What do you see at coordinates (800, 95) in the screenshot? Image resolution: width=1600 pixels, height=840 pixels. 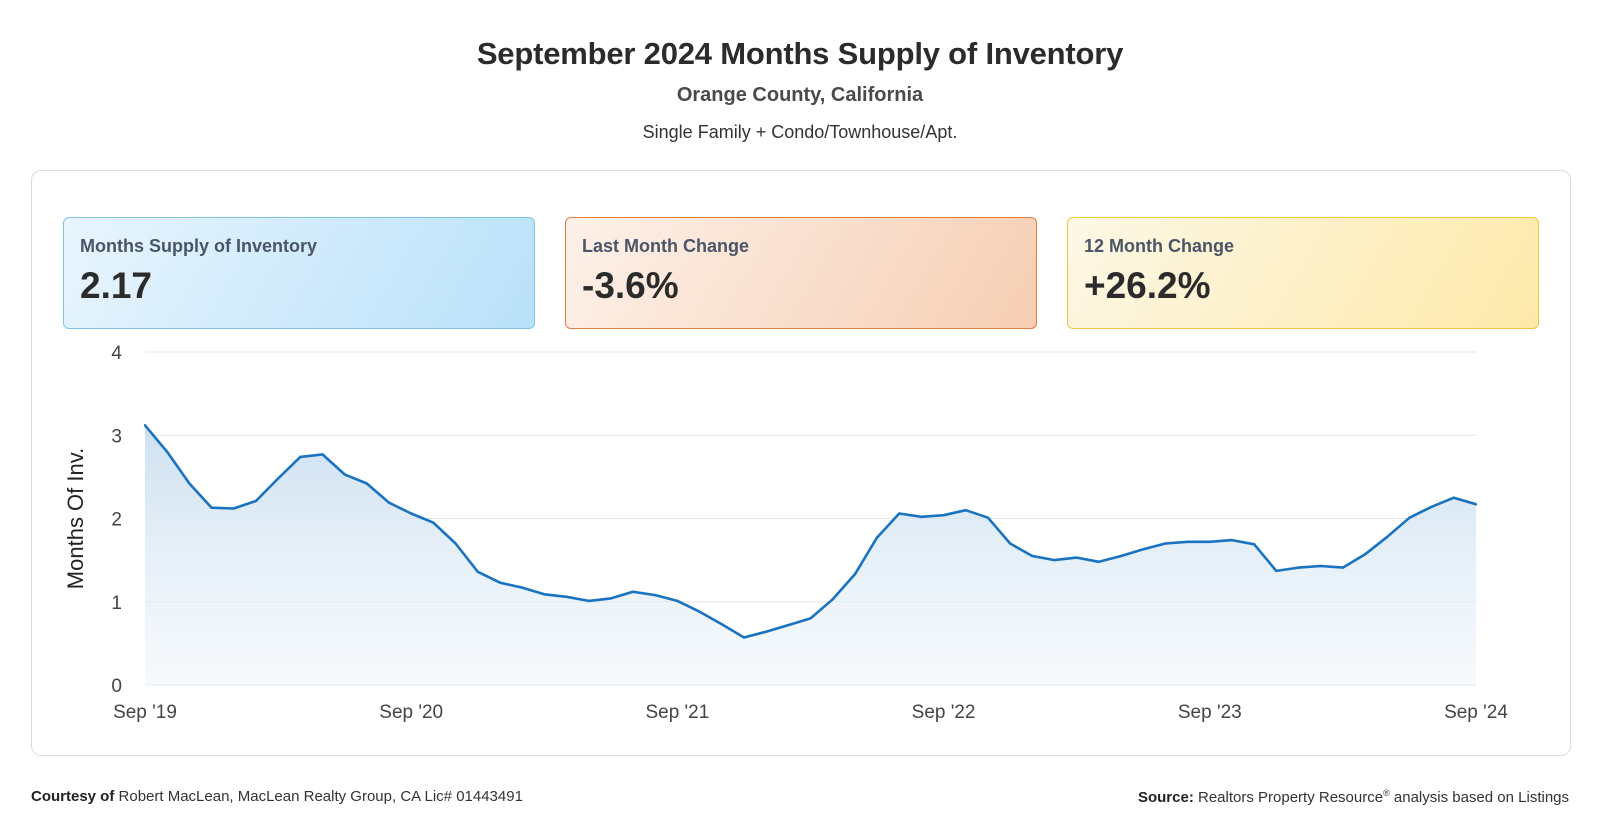 I see `page-subtitle: Orange County, California` at bounding box center [800, 95].